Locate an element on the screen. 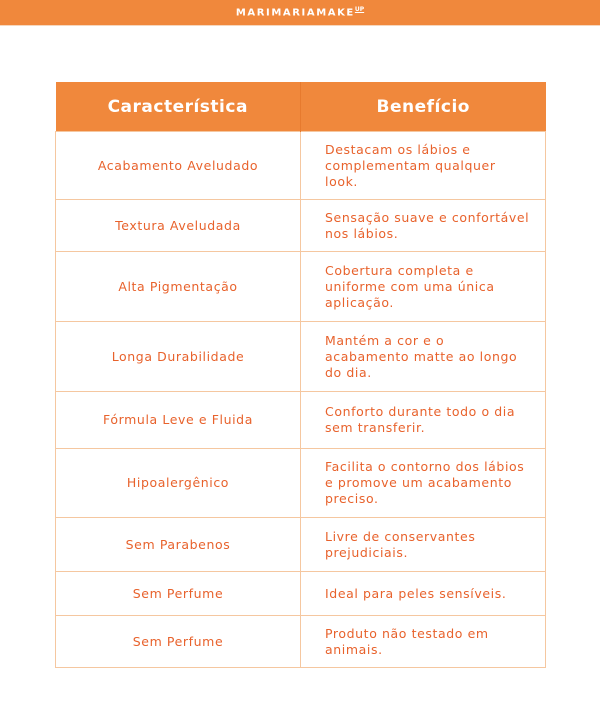  benefit-cell: Ideal para peles sensíveis. is located at coordinates (423, 593).